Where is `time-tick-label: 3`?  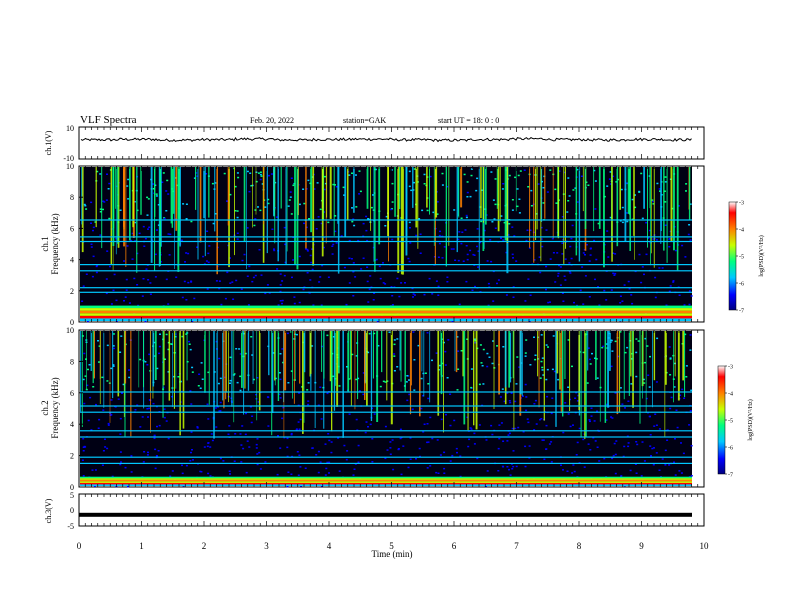 time-tick-label: 3 is located at coordinates (266, 546).